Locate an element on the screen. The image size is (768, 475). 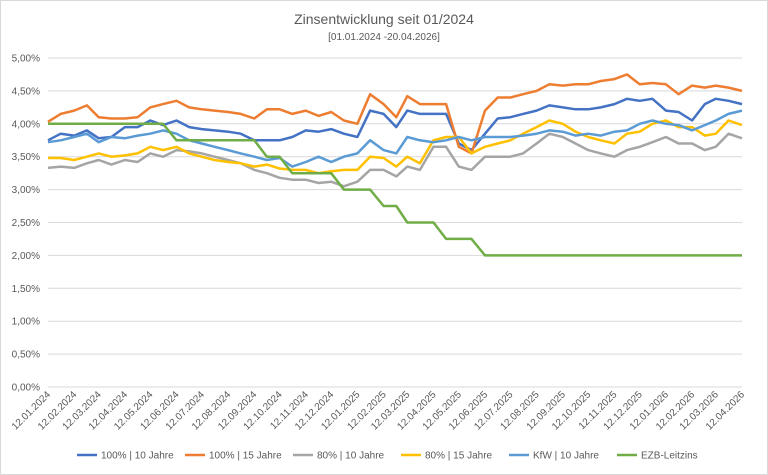
y-tick-label: 3,00% is located at coordinates (26, 190).